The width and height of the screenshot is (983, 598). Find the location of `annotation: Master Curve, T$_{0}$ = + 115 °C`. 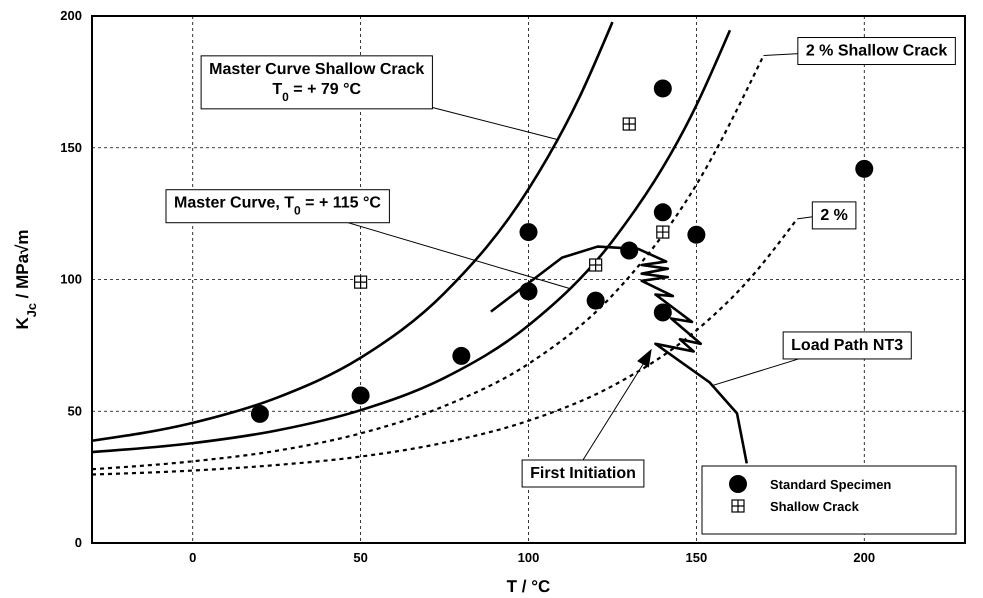

annotation: Master Curve, T$_{0}$ = + 115 °C is located at coordinates (278, 206).